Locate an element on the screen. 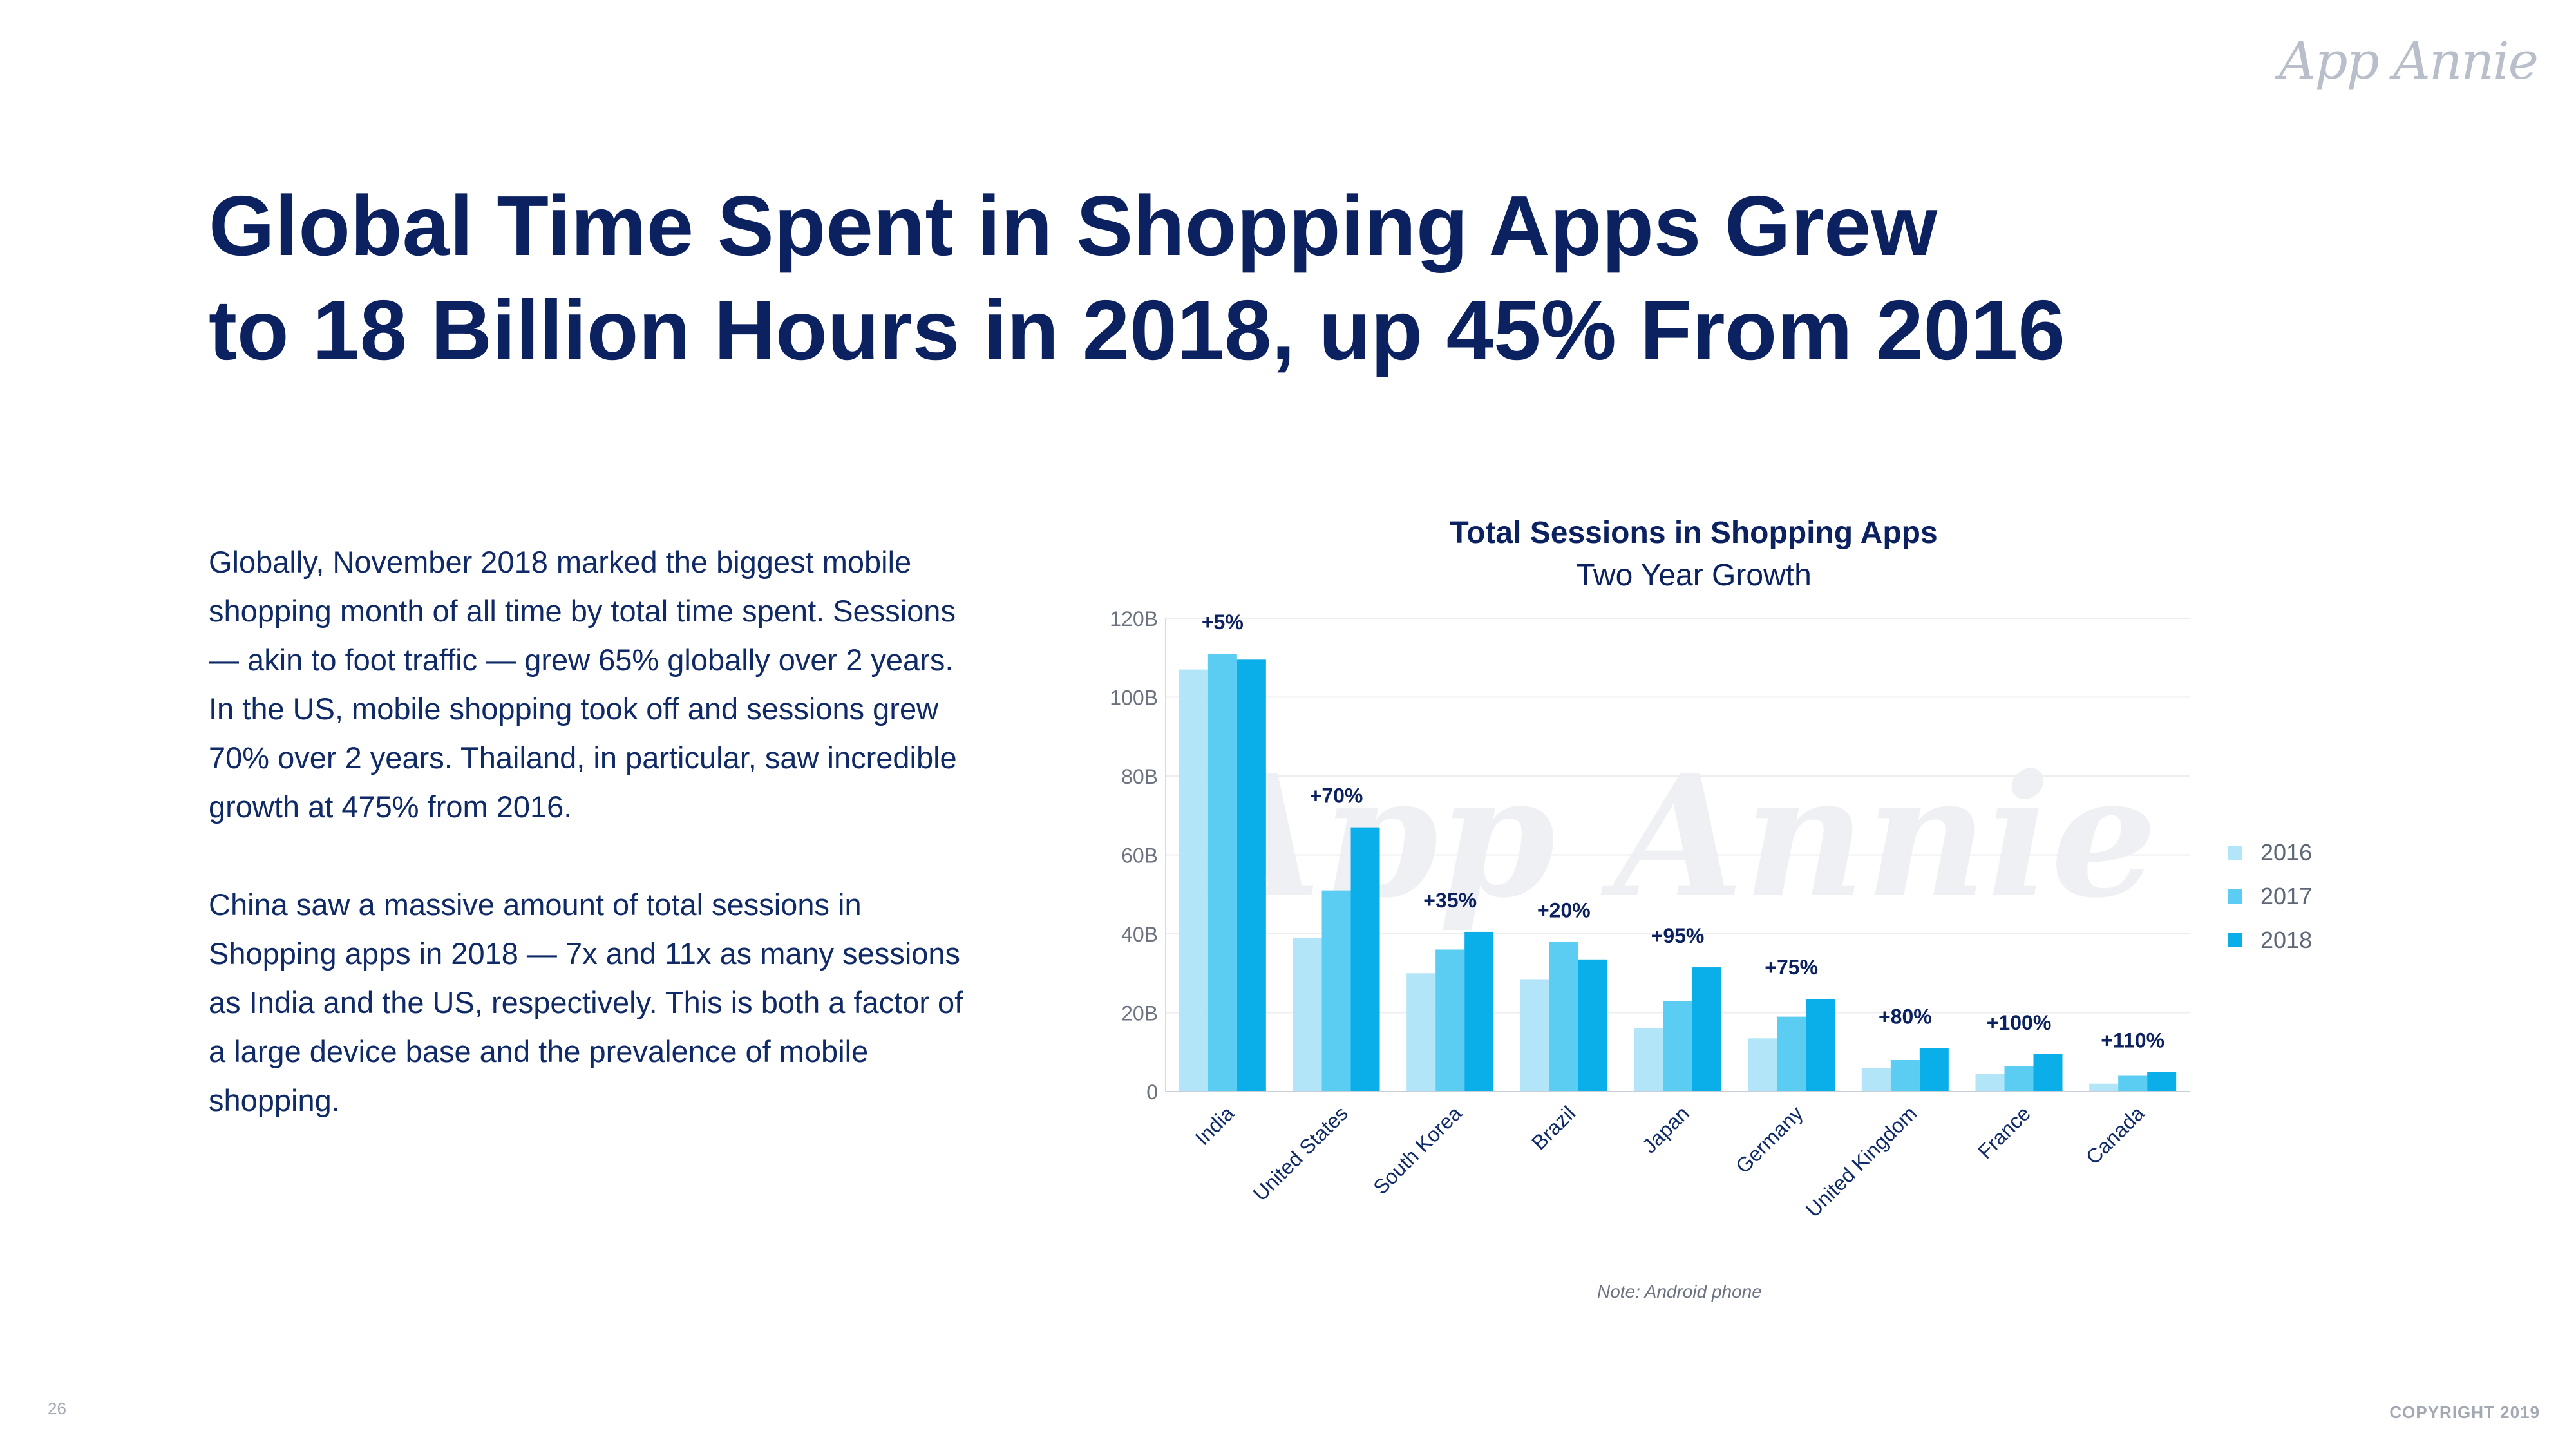 Image resolution: width=2576 pixels, height=1449 pixels. y-tick-label: 100B is located at coordinates (1134, 698).